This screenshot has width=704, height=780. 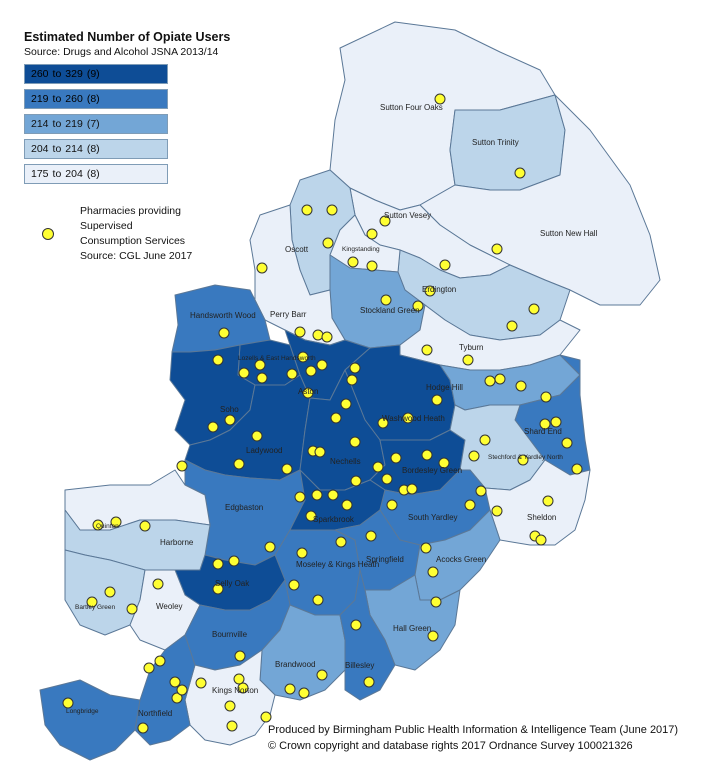 What do you see at coordinates (96, 149) in the screenshot?
I see `legend-row: 204 to 214 (8)` at bounding box center [96, 149].